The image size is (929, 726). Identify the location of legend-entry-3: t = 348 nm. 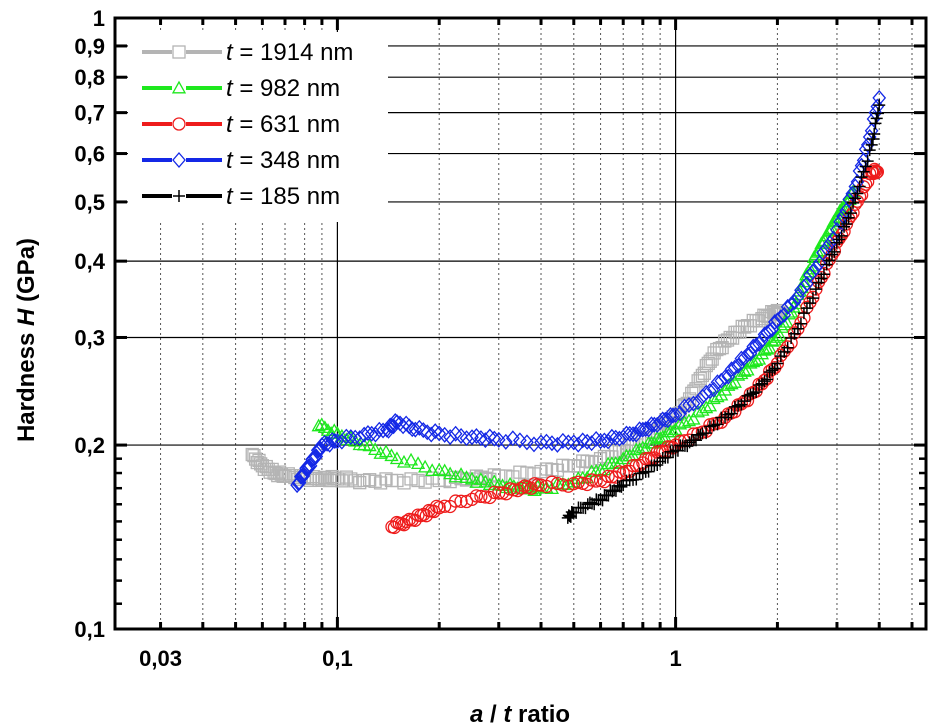
(241, 160).